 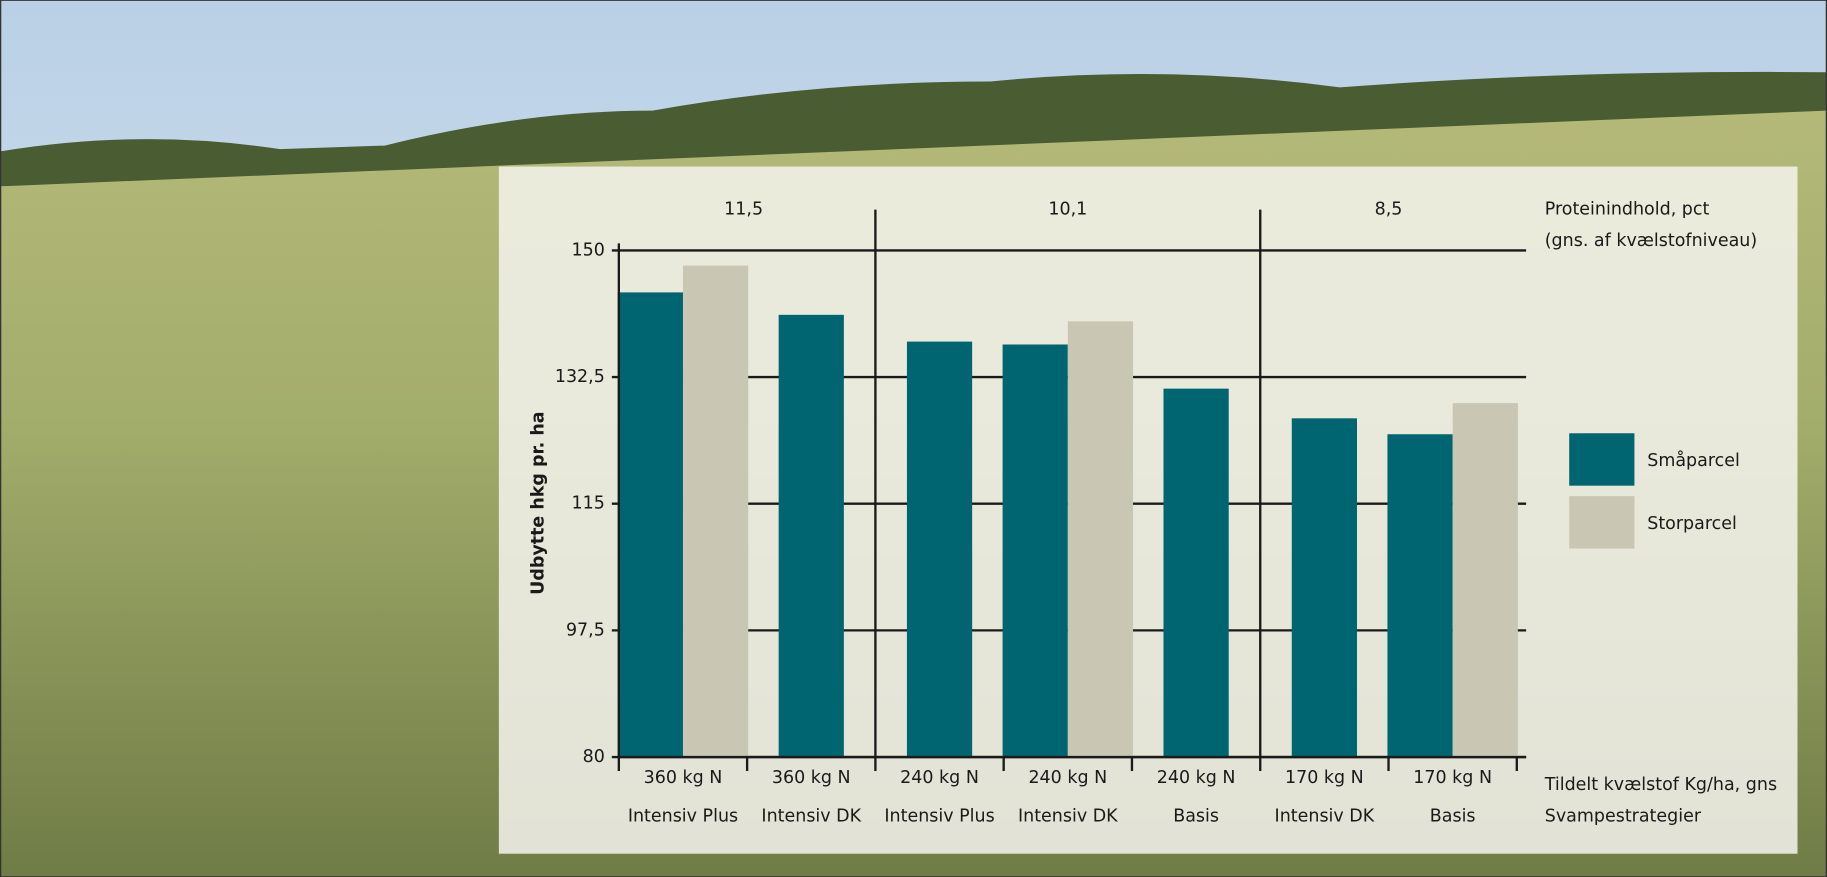 What do you see at coordinates (538, 502) in the screenshot?
I see `y-axis-label: Udbytte hkg pr. ha` at bounding box center [538, 502].